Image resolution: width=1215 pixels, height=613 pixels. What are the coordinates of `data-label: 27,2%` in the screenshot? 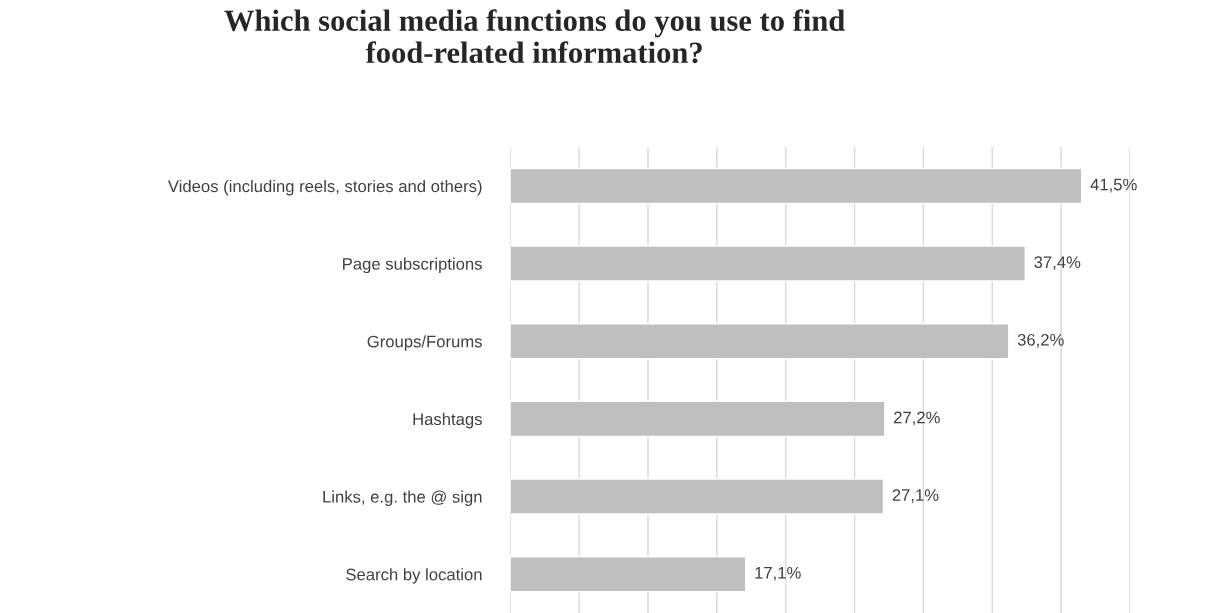 It's located at (917, 418).